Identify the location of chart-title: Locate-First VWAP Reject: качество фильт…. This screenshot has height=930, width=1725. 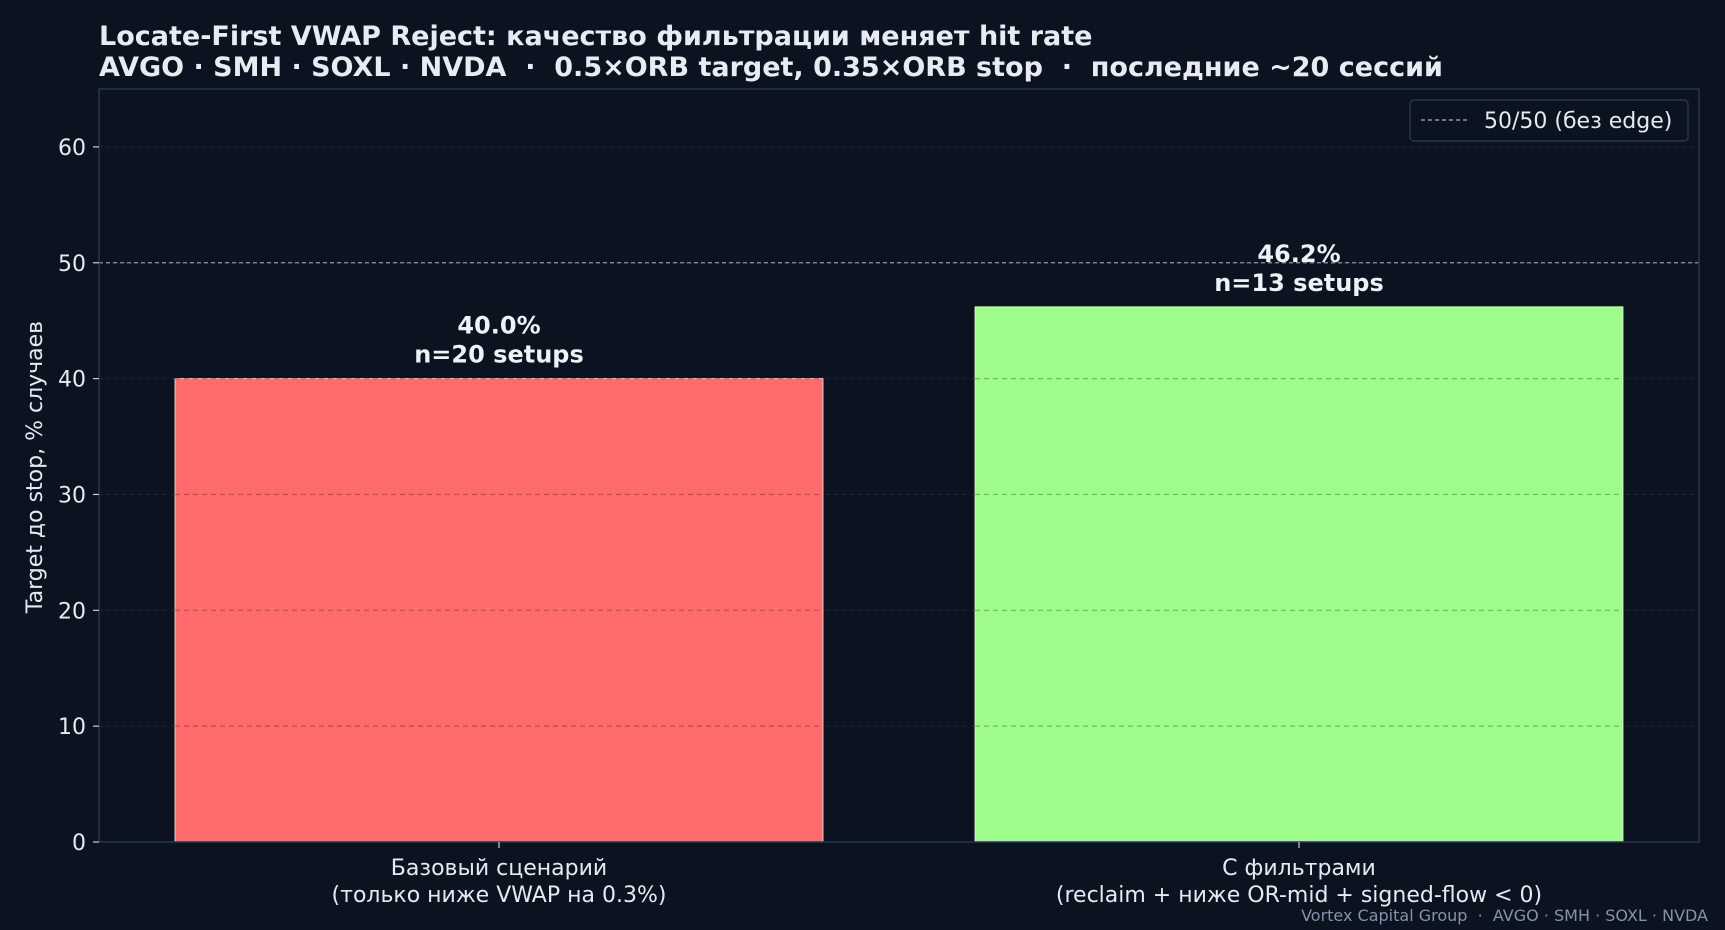
(595, 36).